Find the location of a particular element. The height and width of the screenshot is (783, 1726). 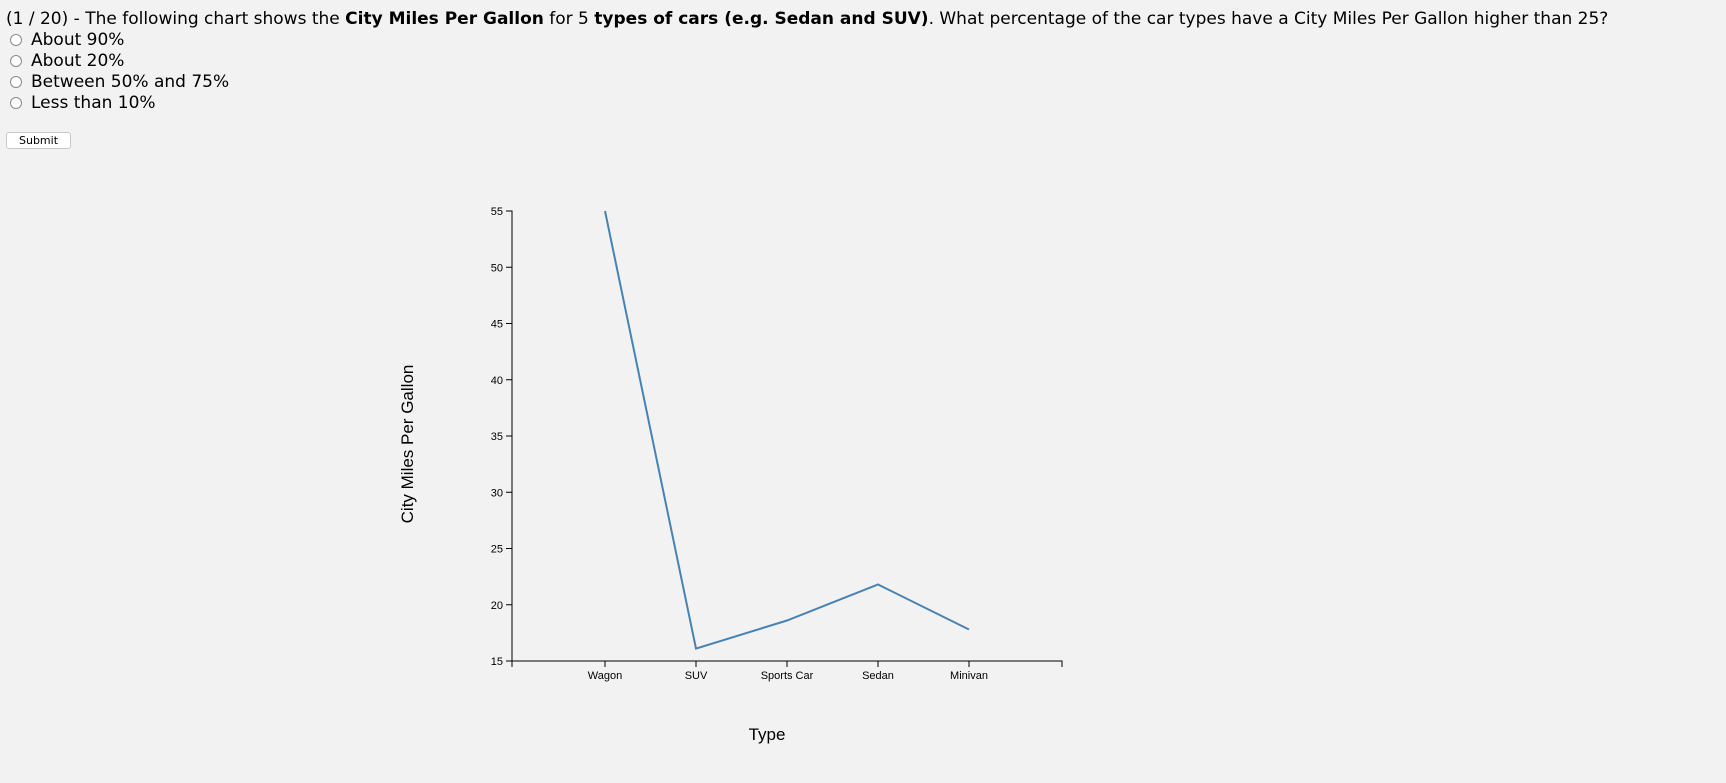

answer-option: About 20% is located at coordinates (119, 60).